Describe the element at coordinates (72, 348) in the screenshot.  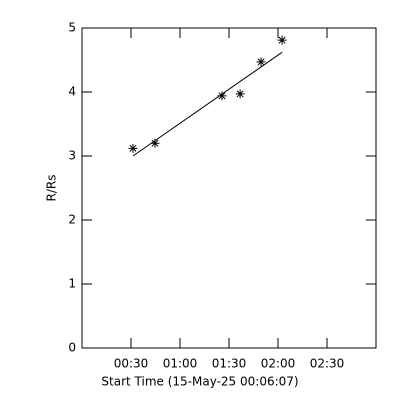
I see `y-tick-label: 0` at that location.